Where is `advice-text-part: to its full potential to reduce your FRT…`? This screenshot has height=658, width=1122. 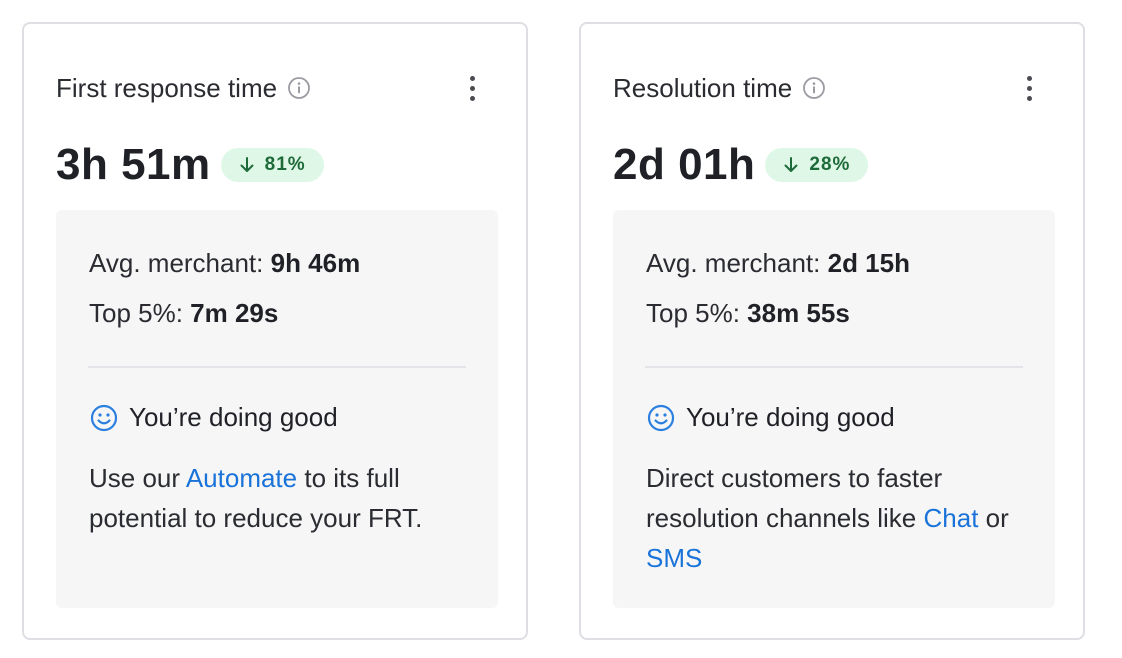 advice-text-part: to its full potential to reduce your FRT… is located at coordinates (256, 498).